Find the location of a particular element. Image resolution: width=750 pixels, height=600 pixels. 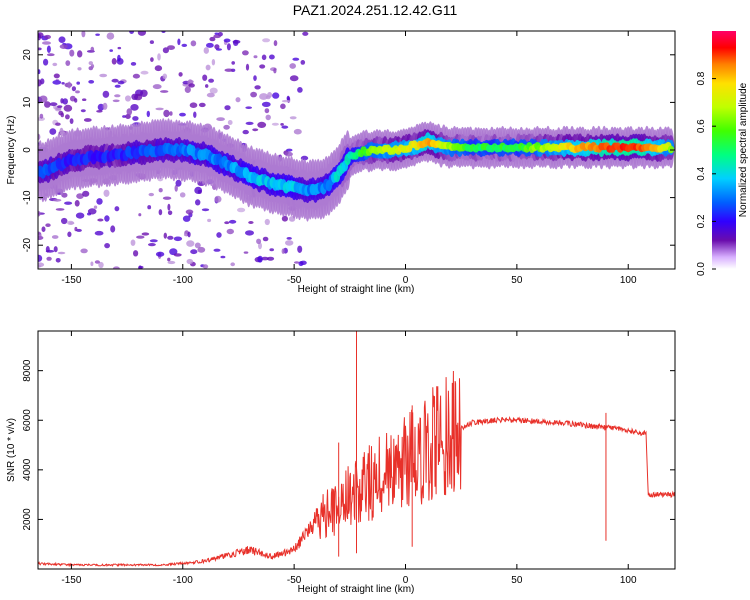

x-tick-label: 50 is located at coordinates (517, 580).